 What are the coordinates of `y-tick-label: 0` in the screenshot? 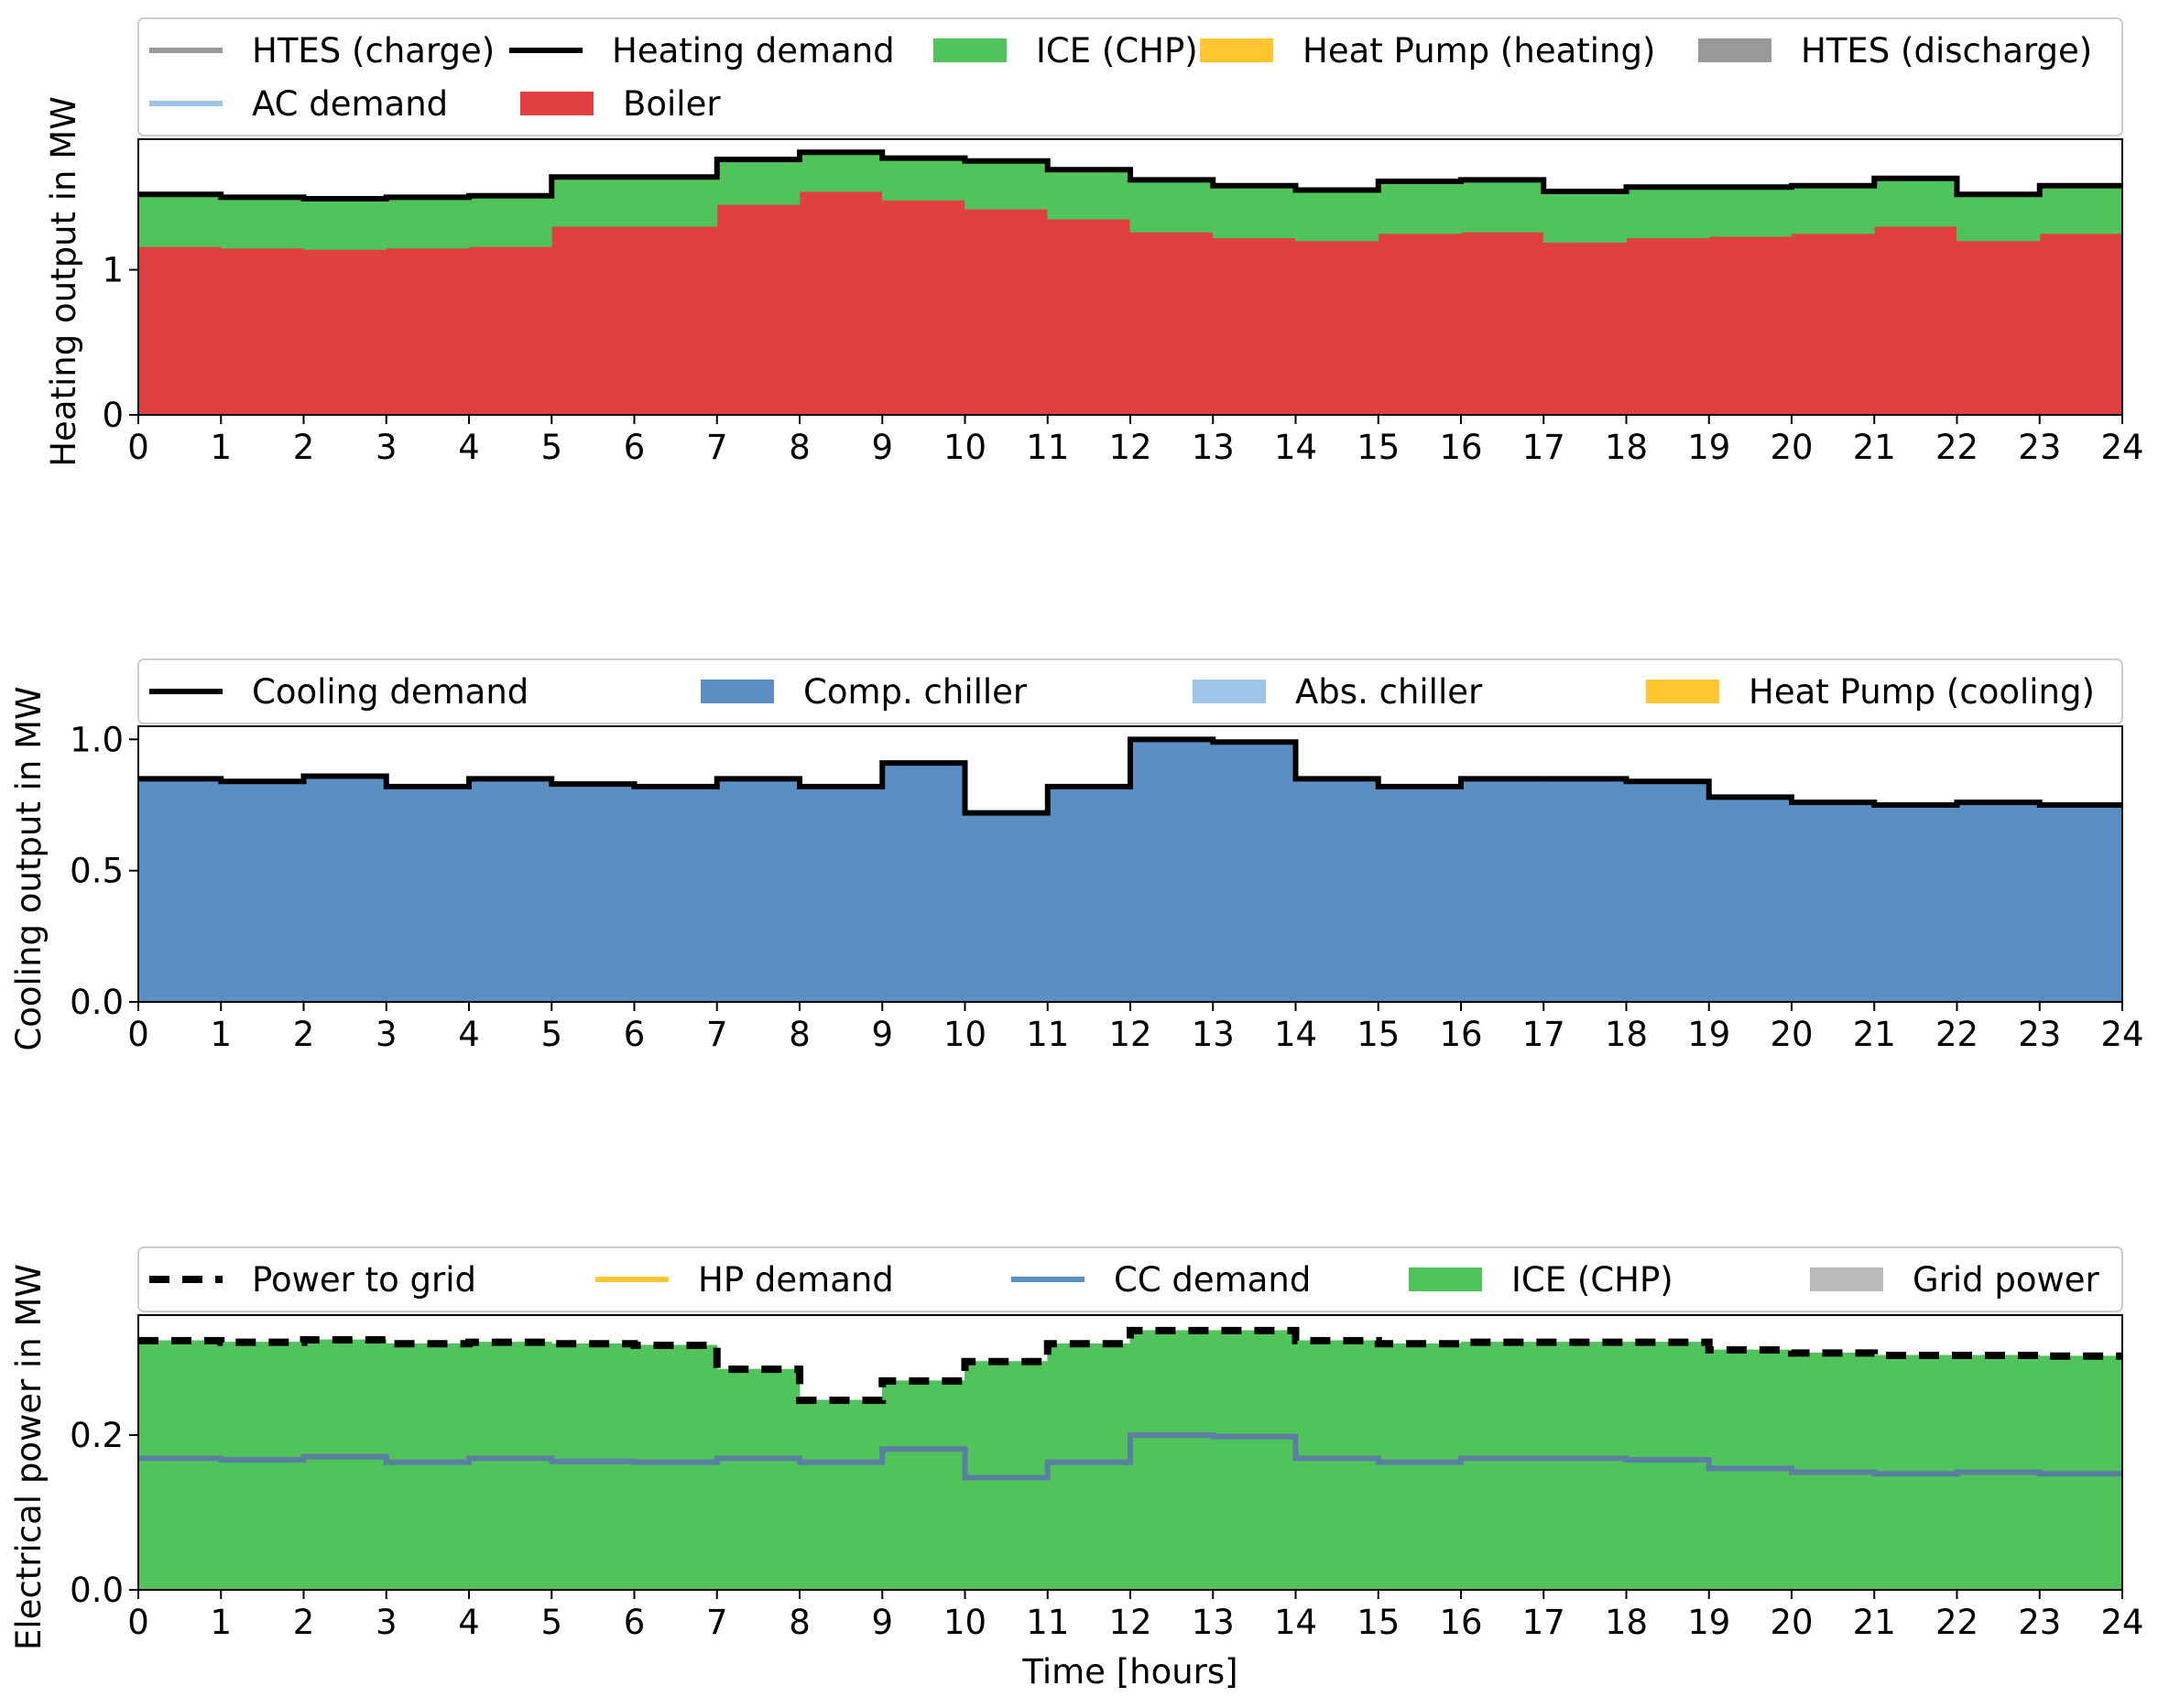 It's located at (113, 415).